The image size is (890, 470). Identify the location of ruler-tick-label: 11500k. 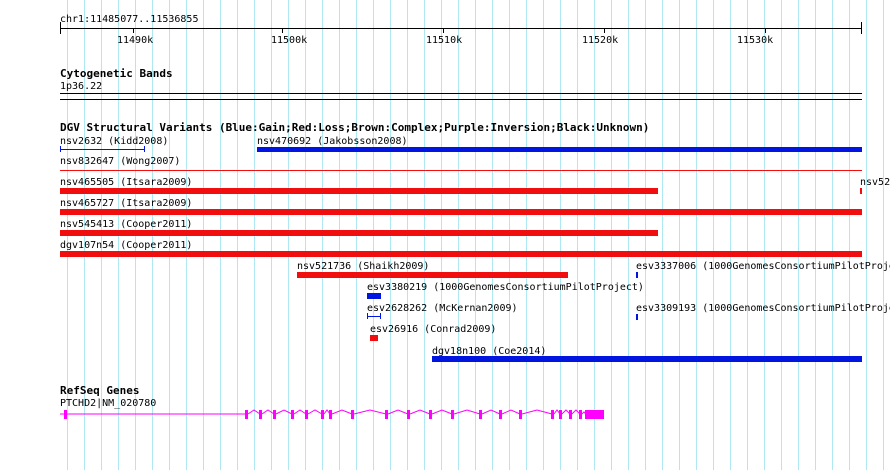
(289, 40).